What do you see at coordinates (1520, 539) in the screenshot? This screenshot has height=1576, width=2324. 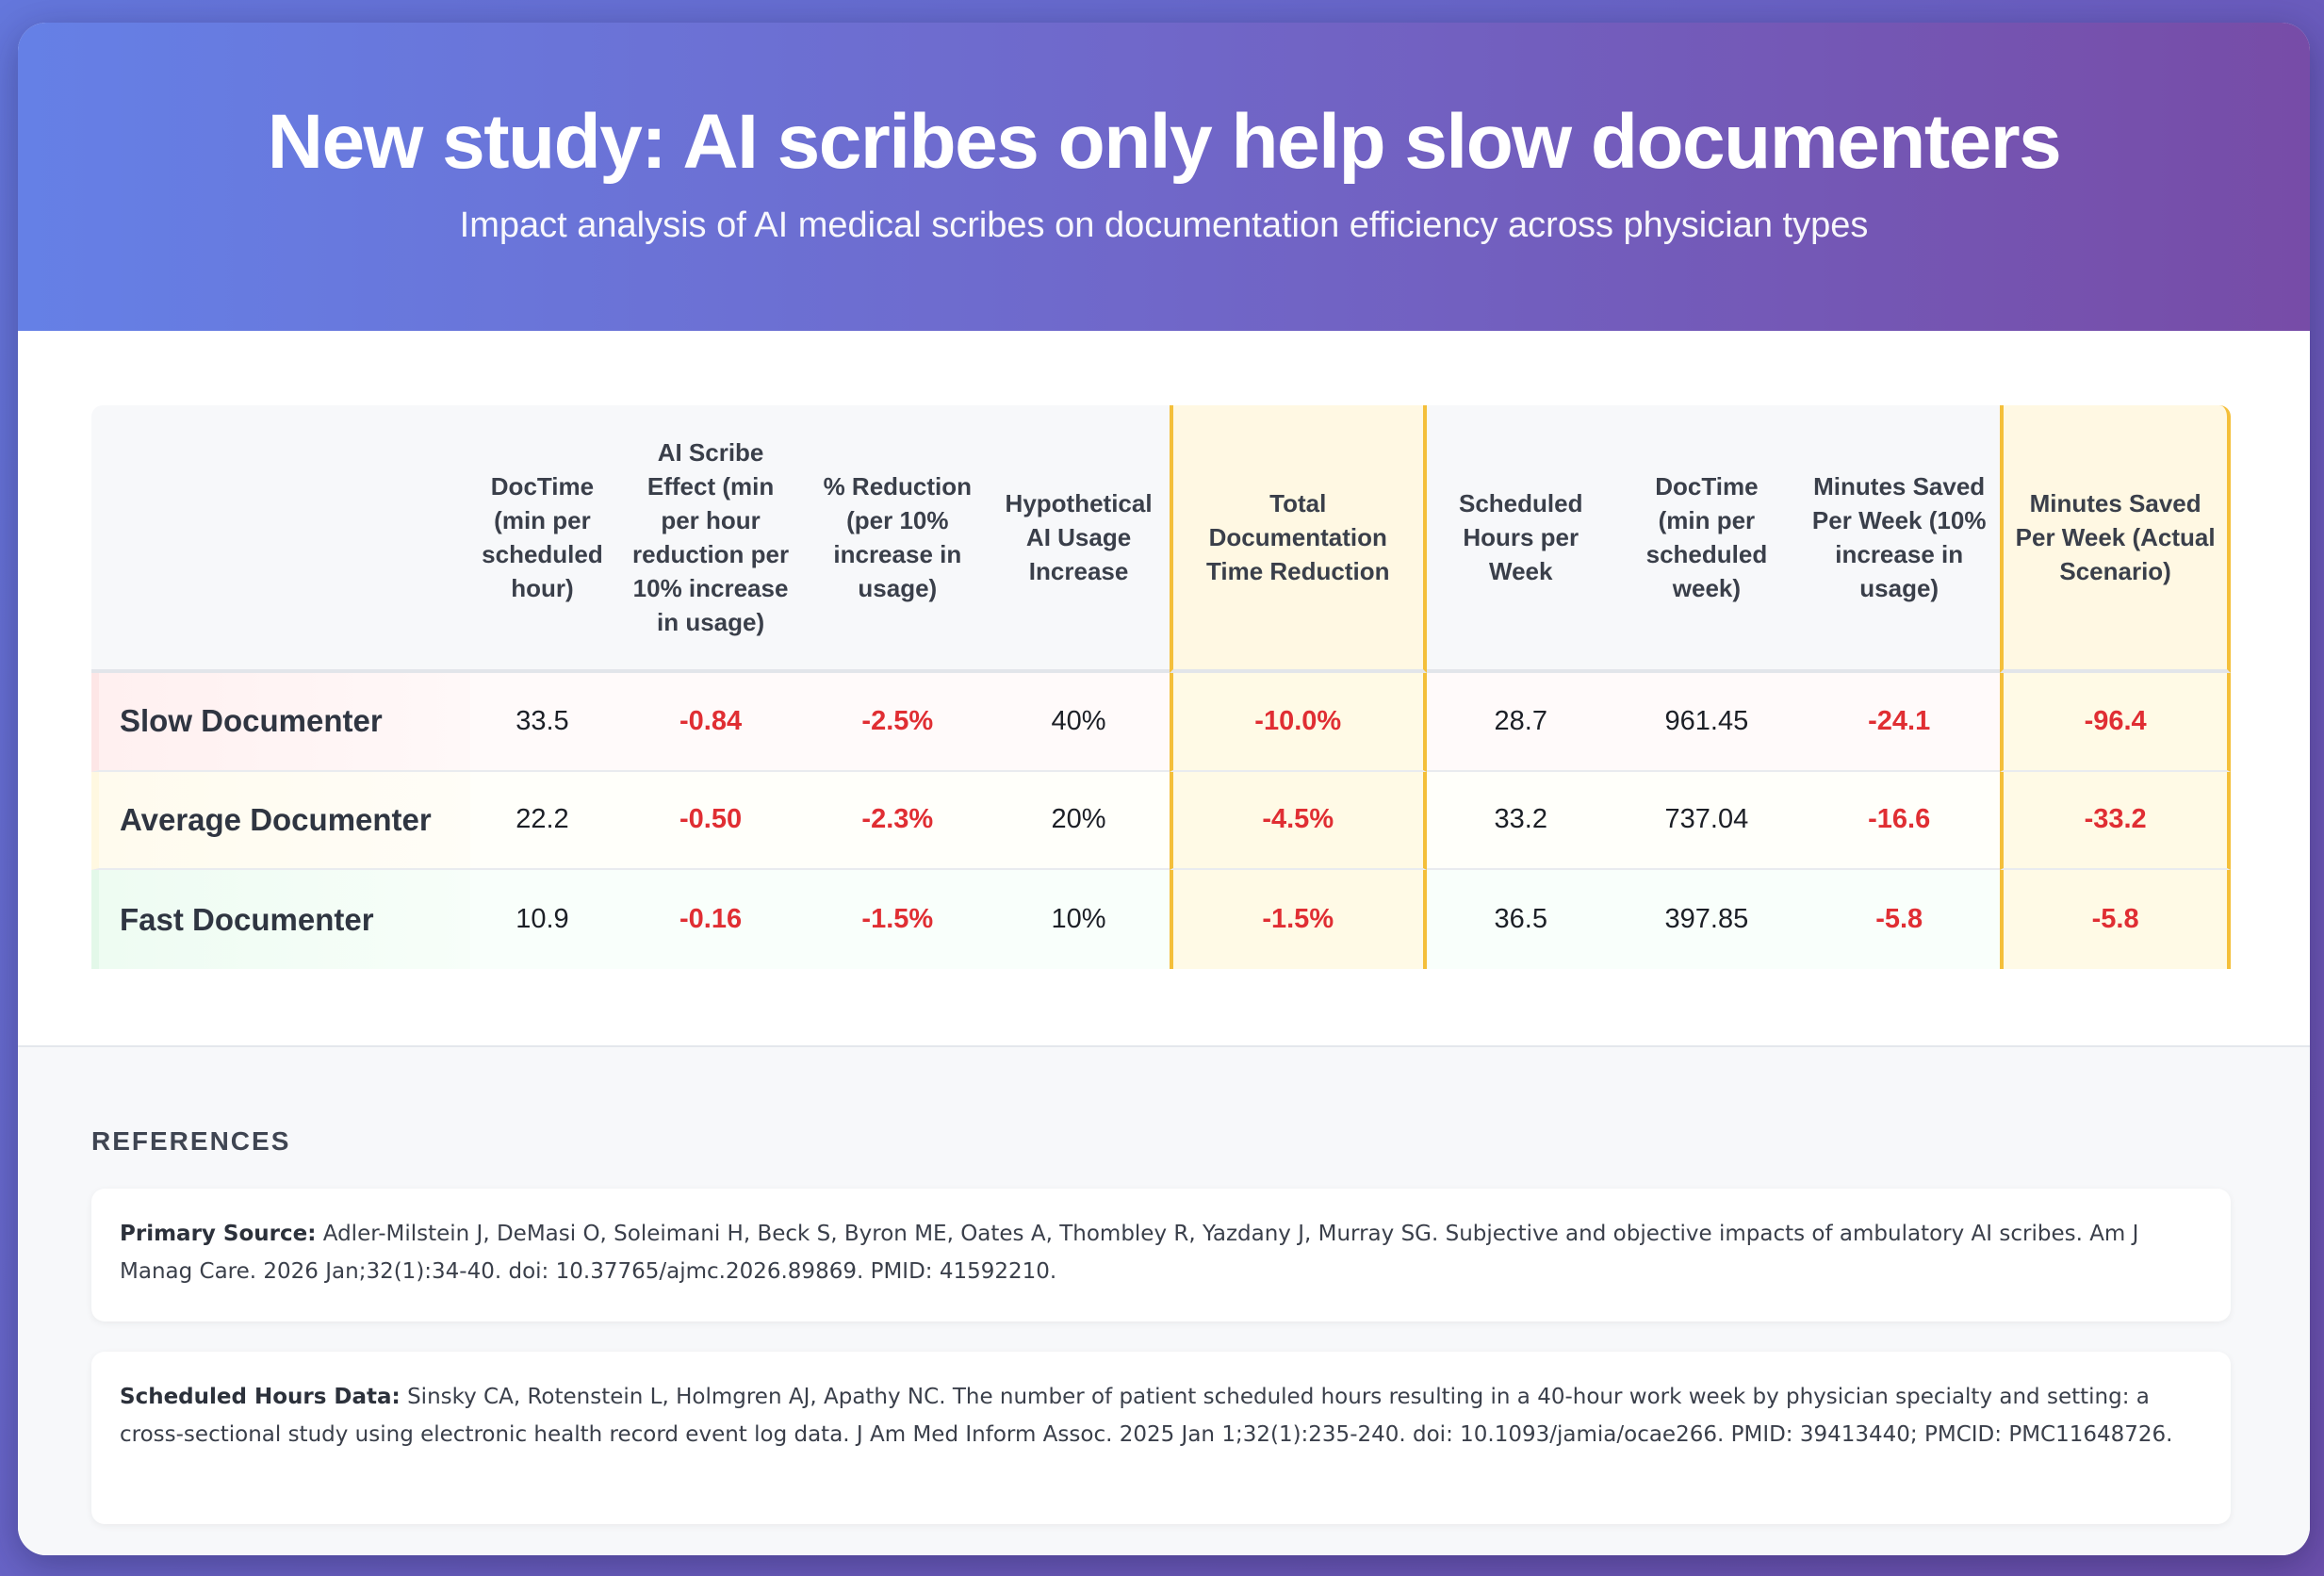 I see `column-header-scheduled-hours: Scheduled Hours per Week` at bounding box center [1520, 539].